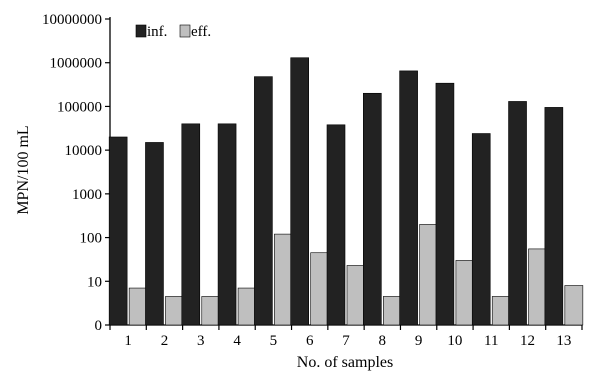 The height and width of the screenshot is (372, 590). What do you see at coordinates (91, 239) in the screenshot?
I see `y-tick-label: 100` at bounding box center [91, 239].